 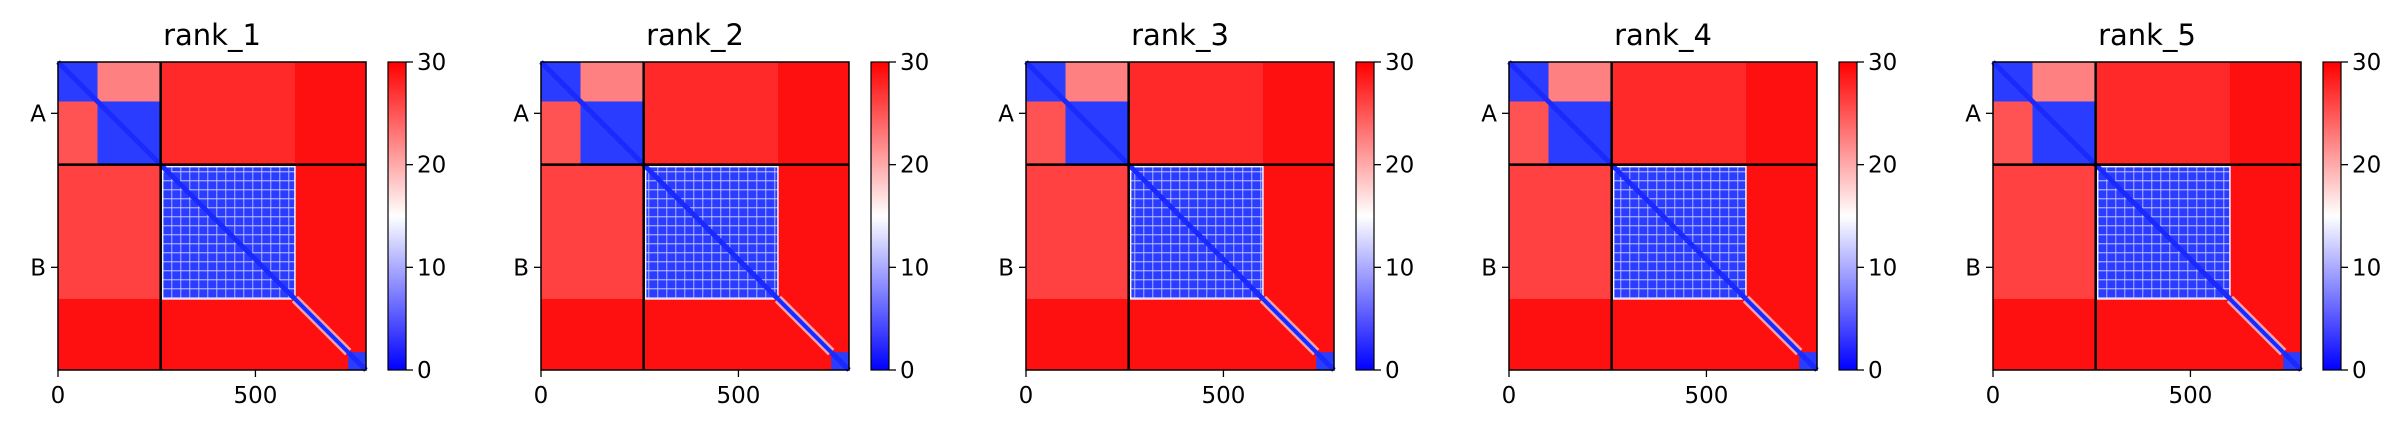 What do you see at coordinates (1663, 35) in the screenshot?
I see `panel-title: rank_4` at bounding box center [1663, 35].